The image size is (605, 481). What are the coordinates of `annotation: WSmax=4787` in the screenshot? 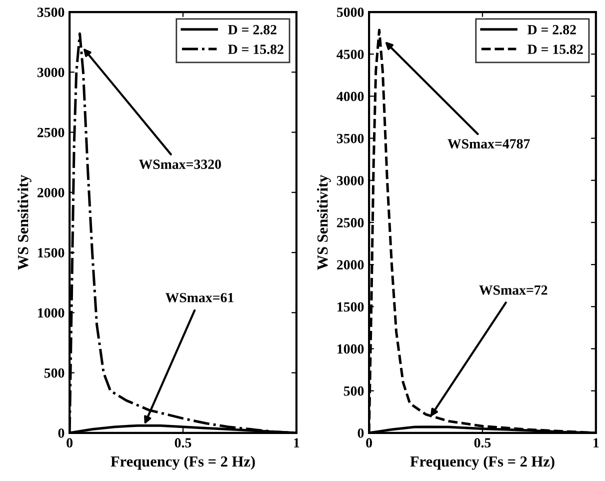 It's located at (489, 144).